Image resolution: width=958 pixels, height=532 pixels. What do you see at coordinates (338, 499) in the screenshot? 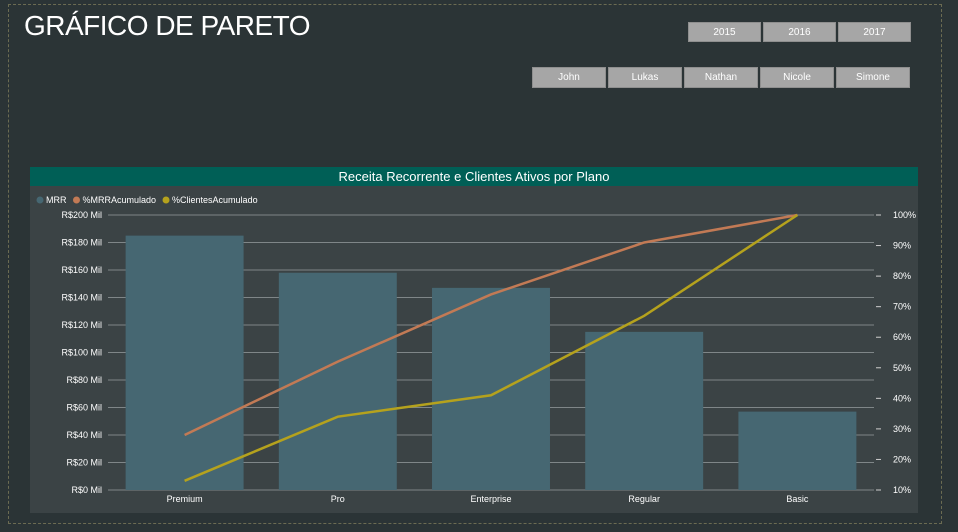
I see `x-tick-label: Pro` at bounding box center [338, 499].